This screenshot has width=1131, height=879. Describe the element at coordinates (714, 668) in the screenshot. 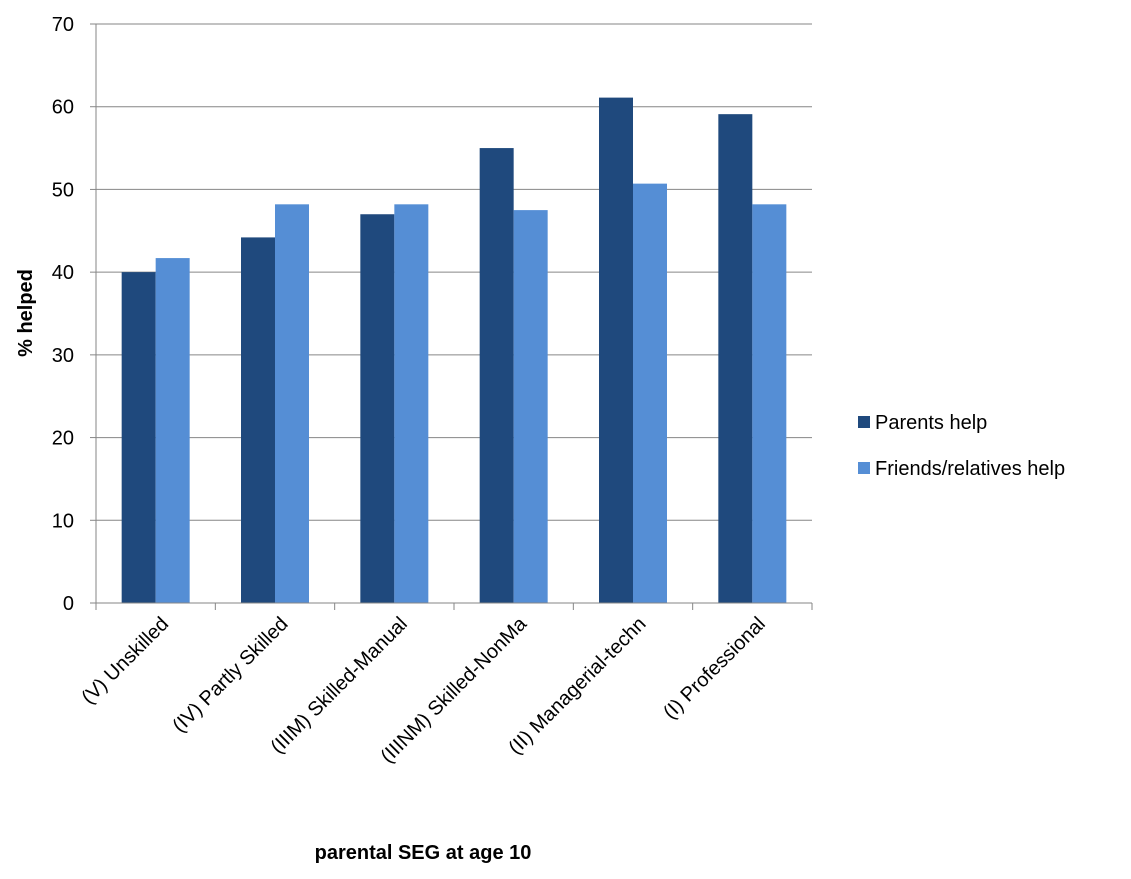

I see `x-tick-label: (I) Professional` at that location.